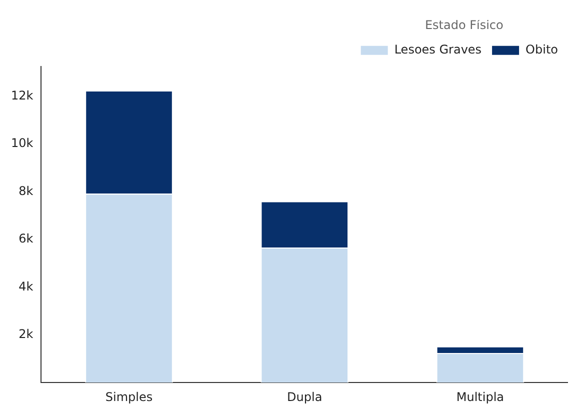 The width and height of the screenshot is (577, 418). What do you see at coordinates (22, 143) in the screenshot?
I see `y-tick-label: 10k` at bounding box center [22, 143].